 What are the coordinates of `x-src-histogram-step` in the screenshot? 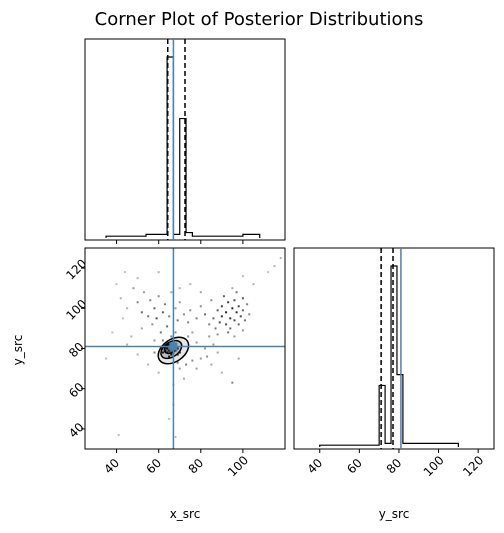 It's located at (183, 147).